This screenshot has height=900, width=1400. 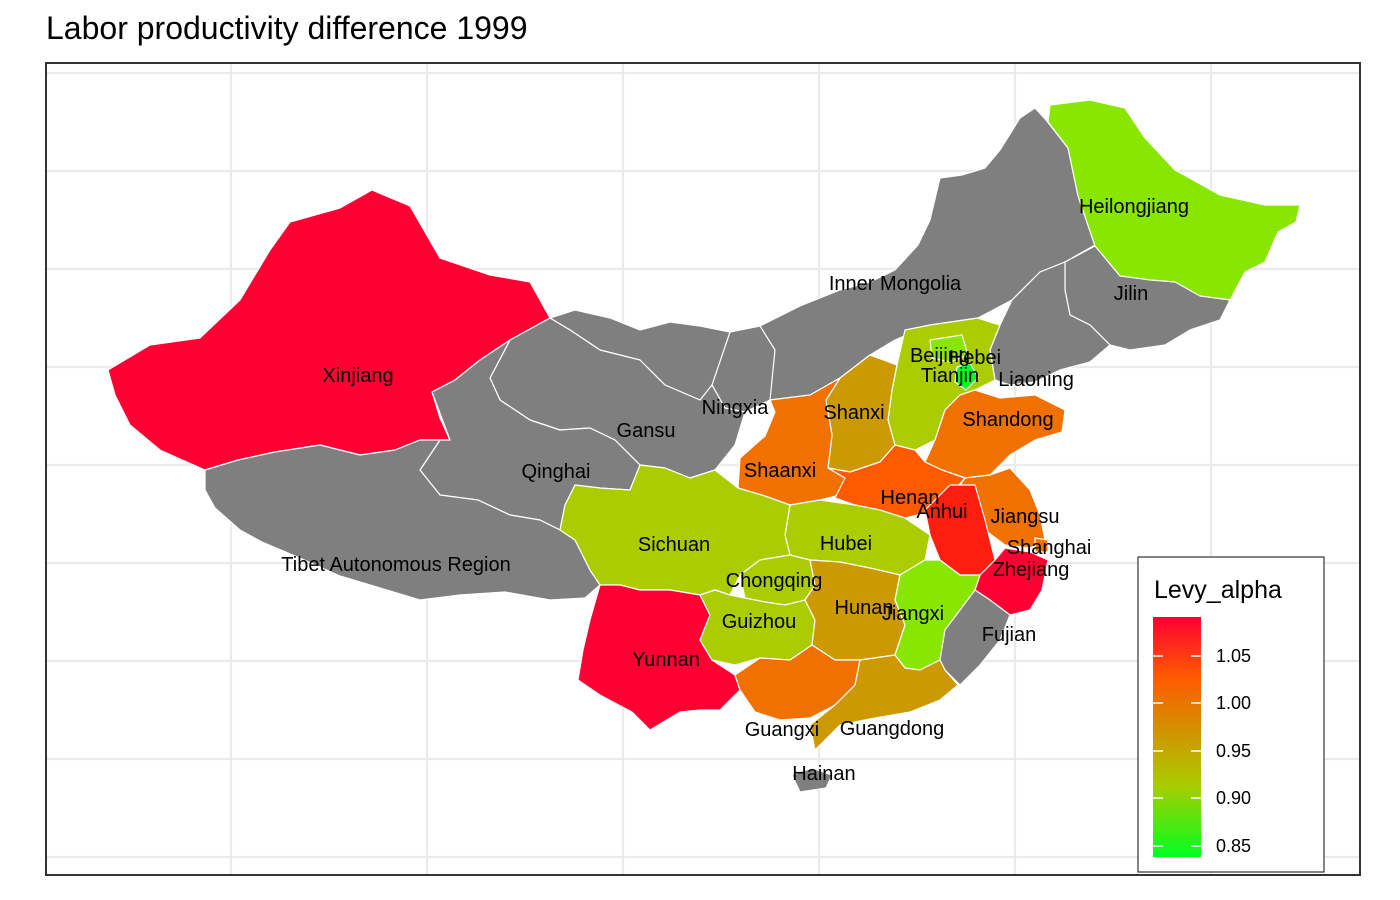 I want to click on legend-tick-label: 0.85, so click(x=1233, y=846).